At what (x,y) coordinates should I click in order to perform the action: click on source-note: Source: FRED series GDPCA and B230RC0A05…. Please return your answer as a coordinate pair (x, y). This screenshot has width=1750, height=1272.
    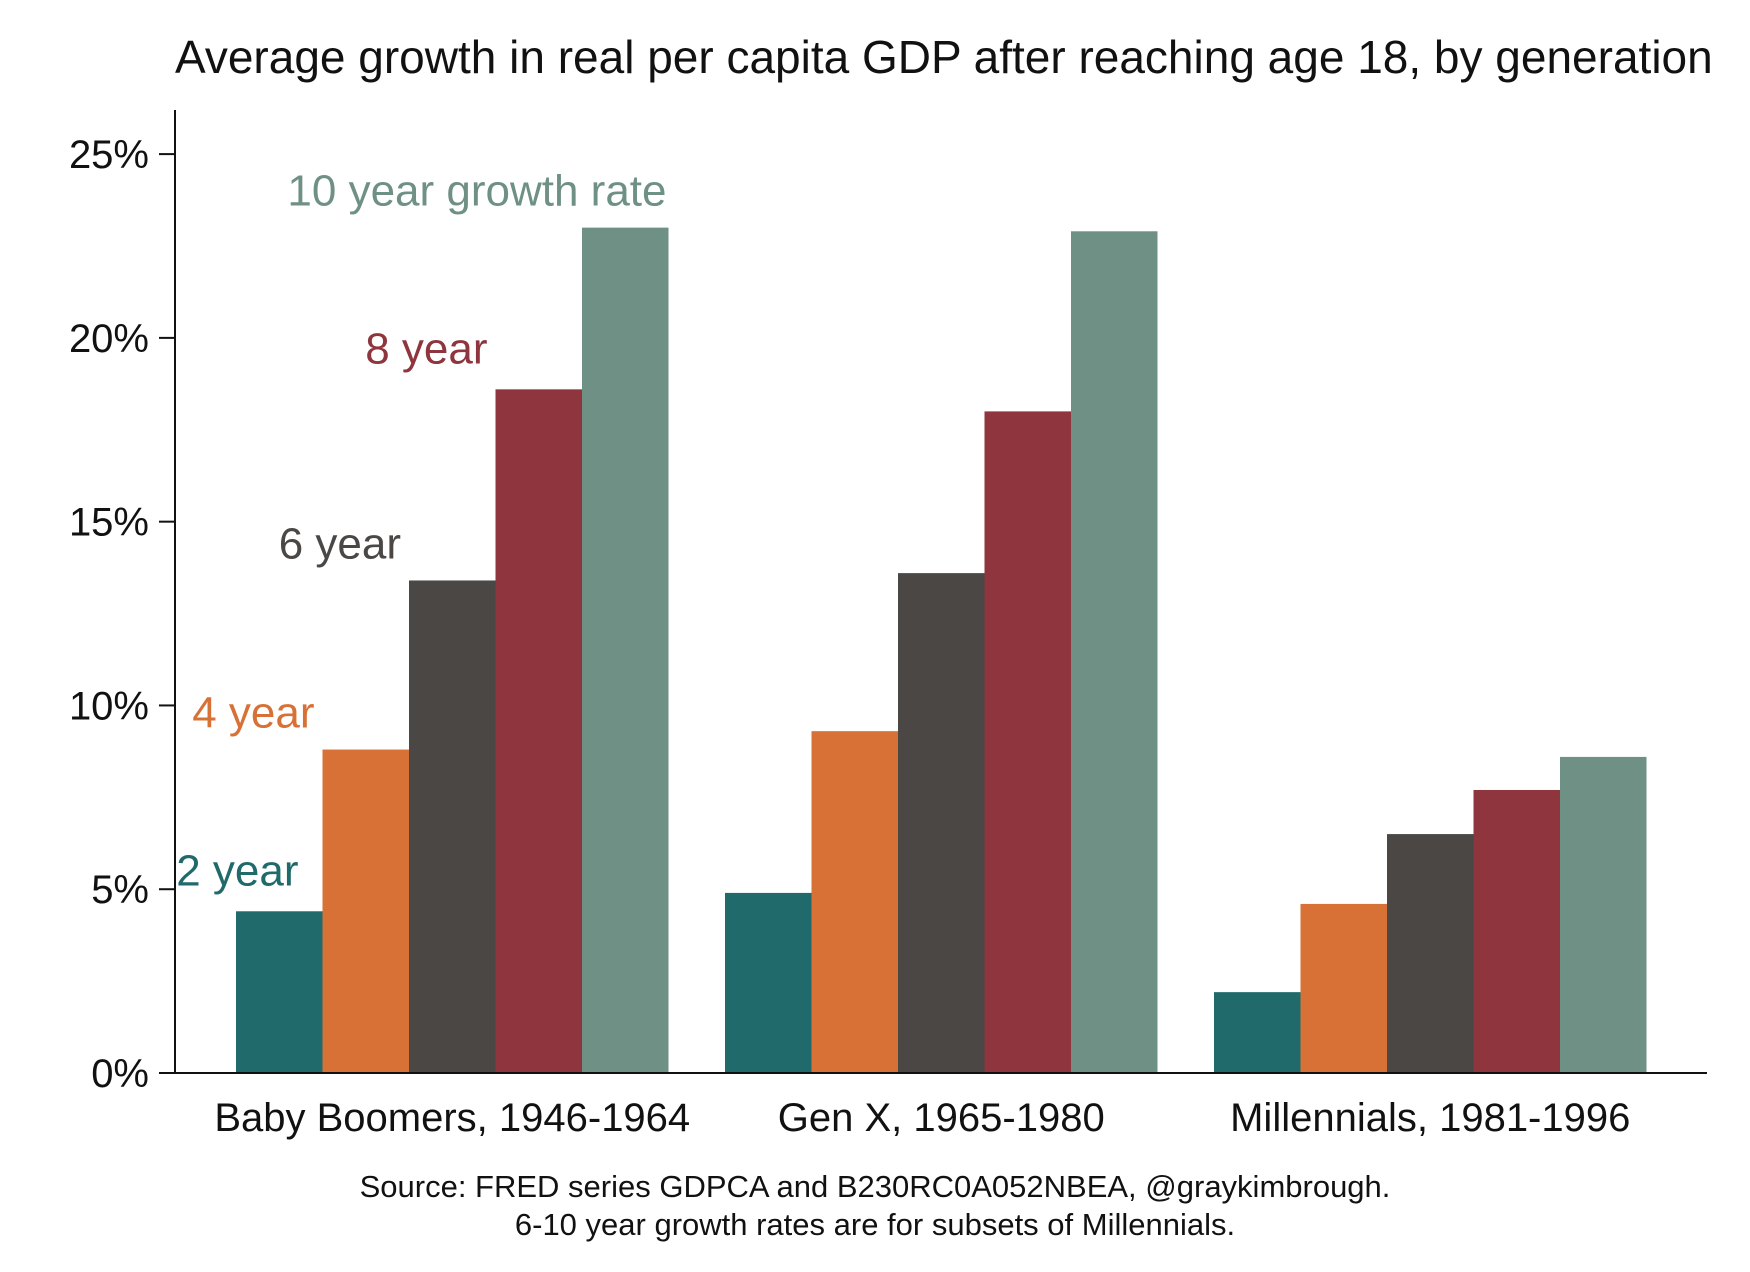
    Looking at the image, I should click on (875, 1206).